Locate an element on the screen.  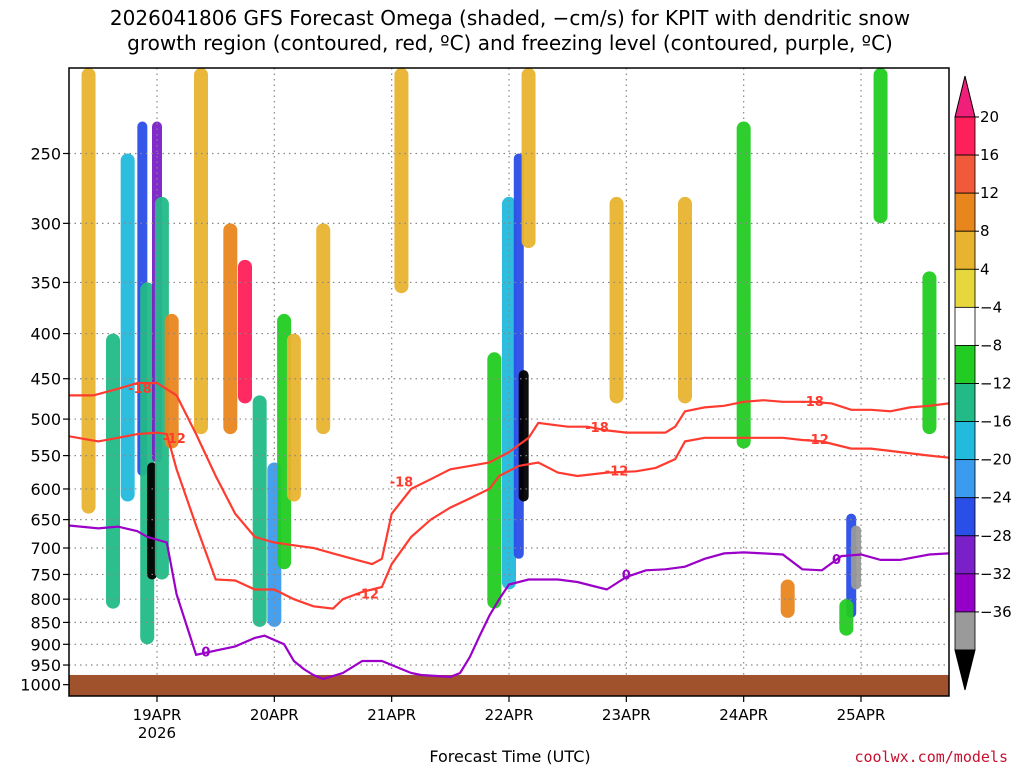
x-tick-label: 19APR is located at coordinates (157, 715).